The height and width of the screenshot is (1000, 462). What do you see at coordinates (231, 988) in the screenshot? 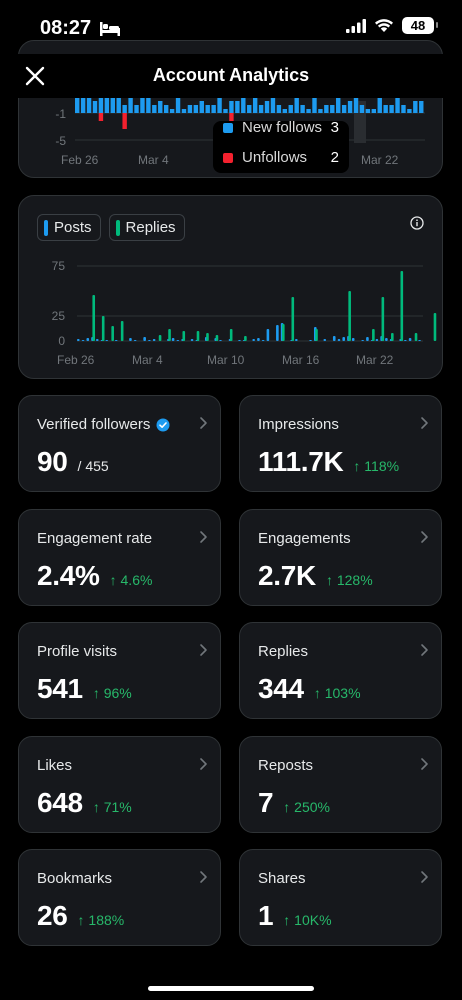
I see `home-indicator` at bounding box center [231, 988].